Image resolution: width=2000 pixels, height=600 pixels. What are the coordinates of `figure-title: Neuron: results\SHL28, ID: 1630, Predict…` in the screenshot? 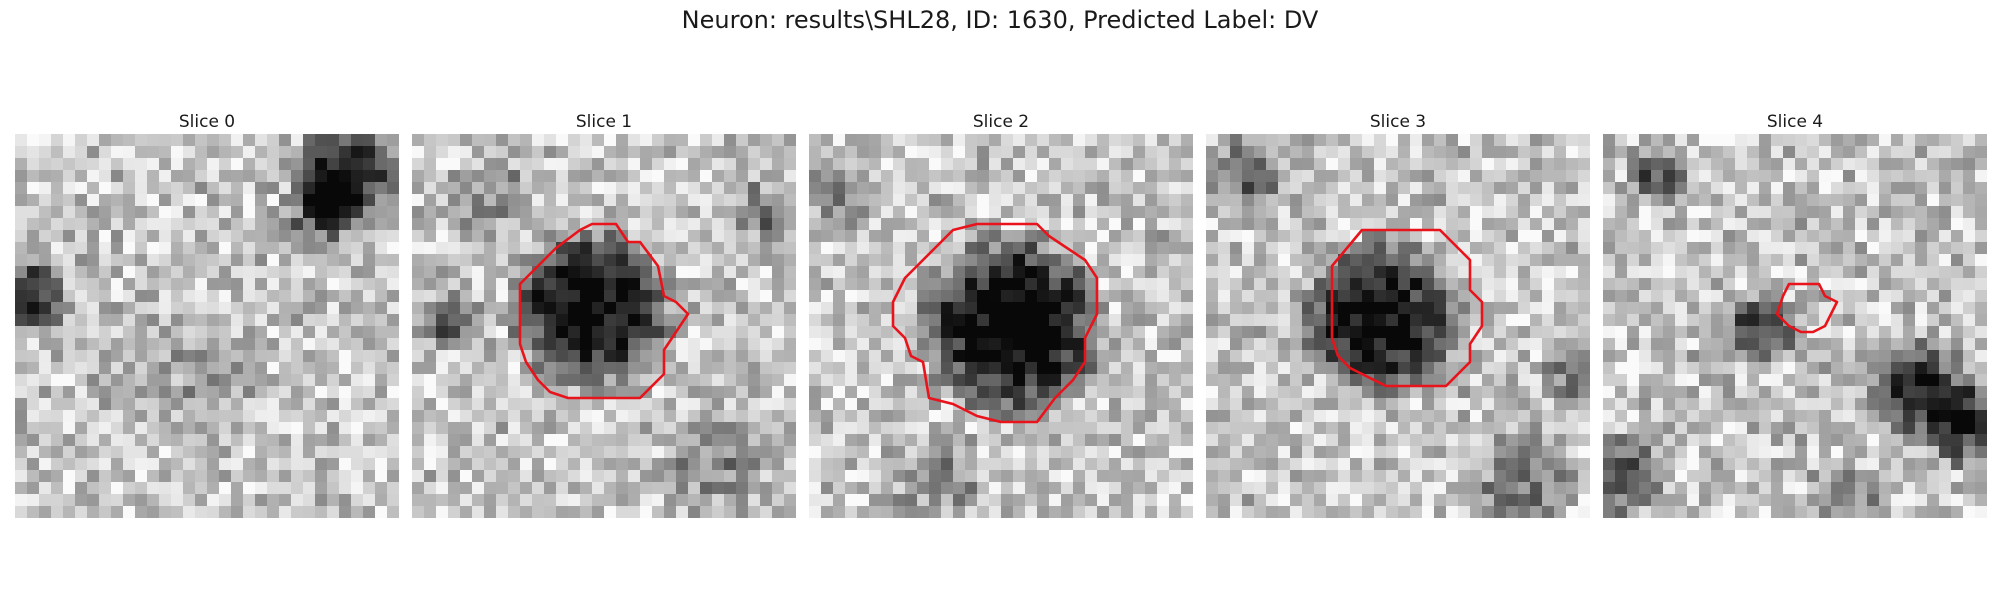 It's located at (1000, 20).